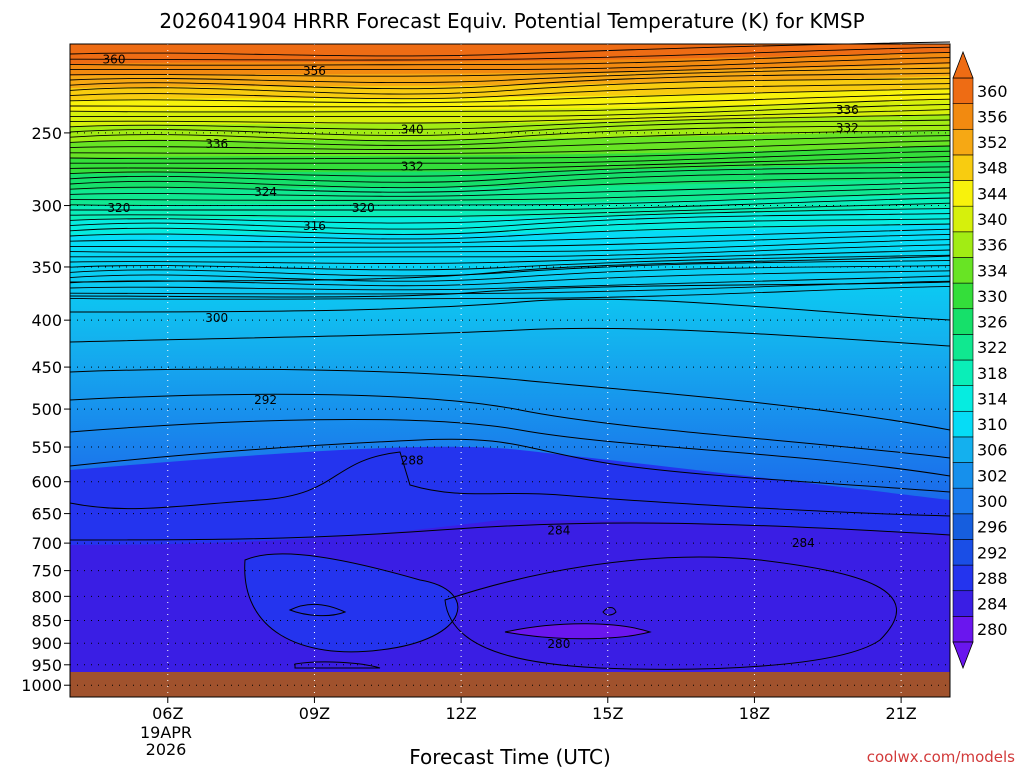 This screenshot has width=1024, height=768. I want to click on x-tick-label: 15Z, so click(607, 713).